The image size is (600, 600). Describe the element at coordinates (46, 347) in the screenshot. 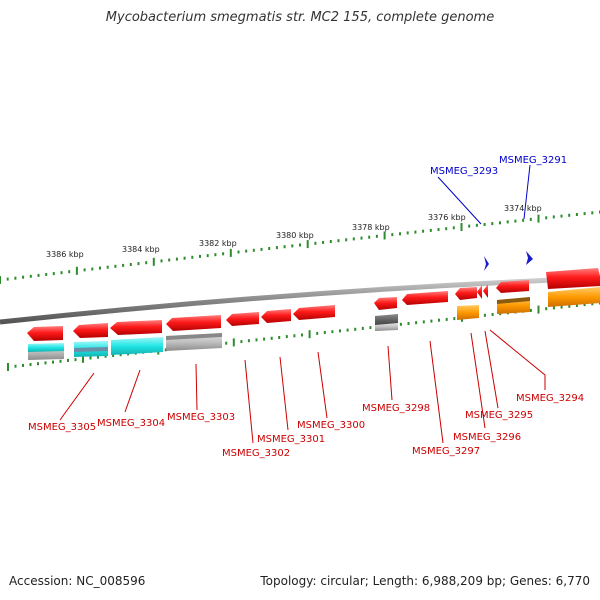

I see `cog-3305-cyan` at that location.